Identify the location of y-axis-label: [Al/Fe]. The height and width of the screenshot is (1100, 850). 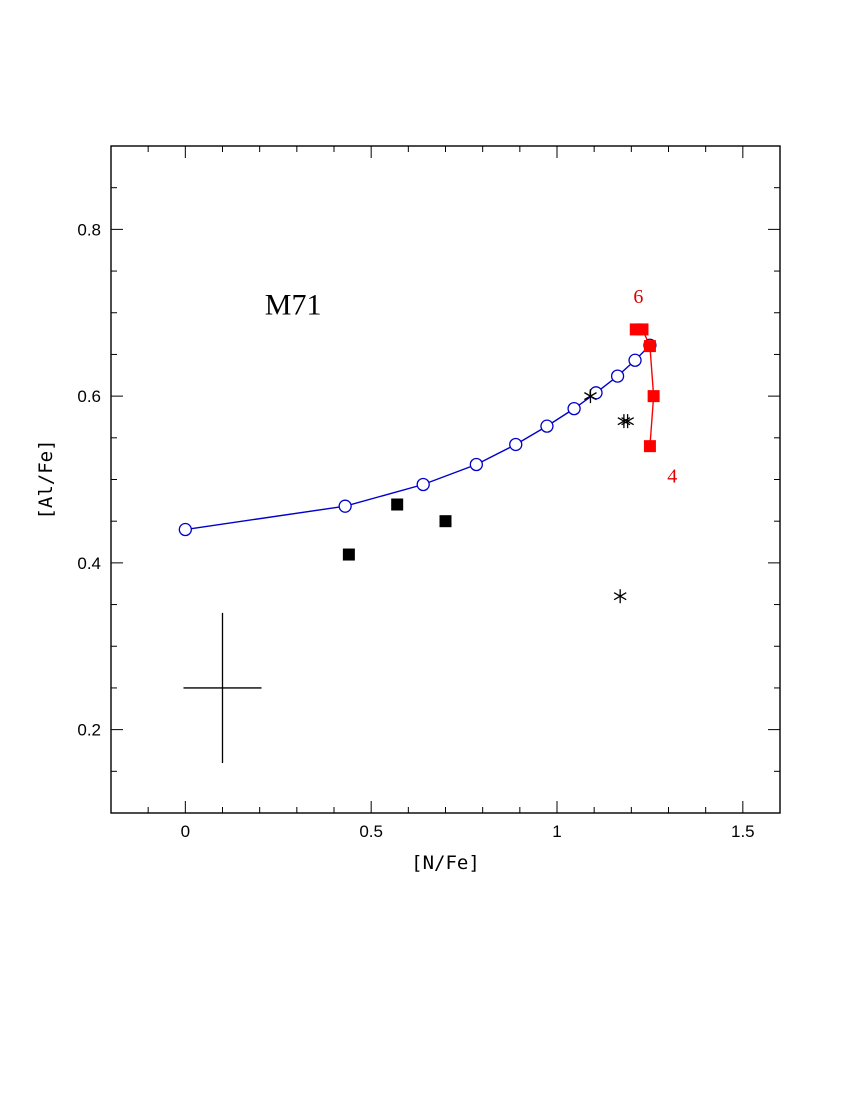
(46, 479).